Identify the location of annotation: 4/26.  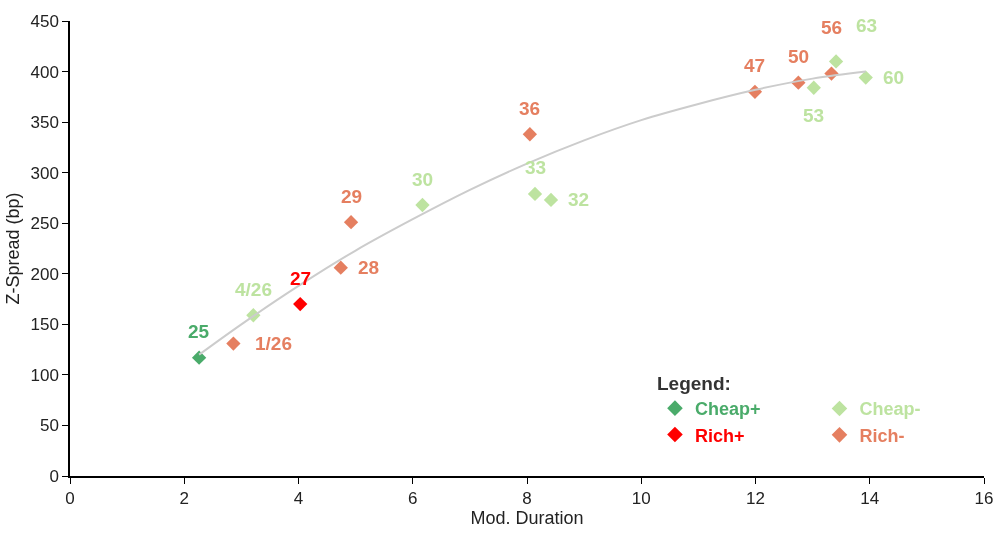
(253, 289).